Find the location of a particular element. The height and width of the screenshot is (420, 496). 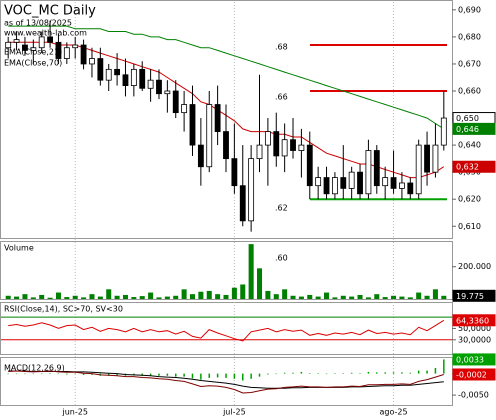

y-tick-label: 0,610 is located at coordinates (469, 226).